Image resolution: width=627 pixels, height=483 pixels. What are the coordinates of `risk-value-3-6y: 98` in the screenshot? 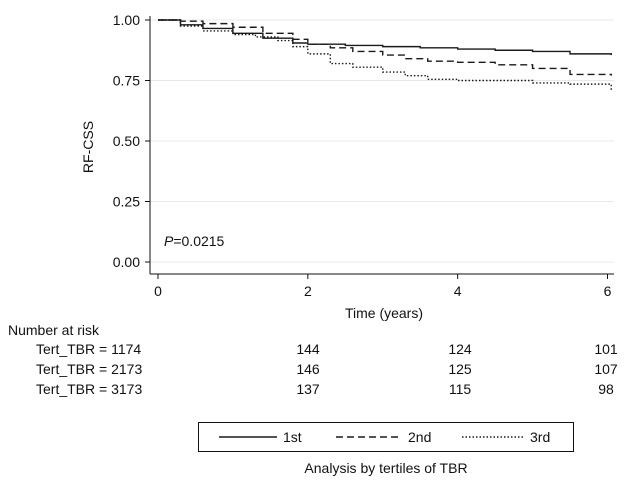 It's located at (606, 389).